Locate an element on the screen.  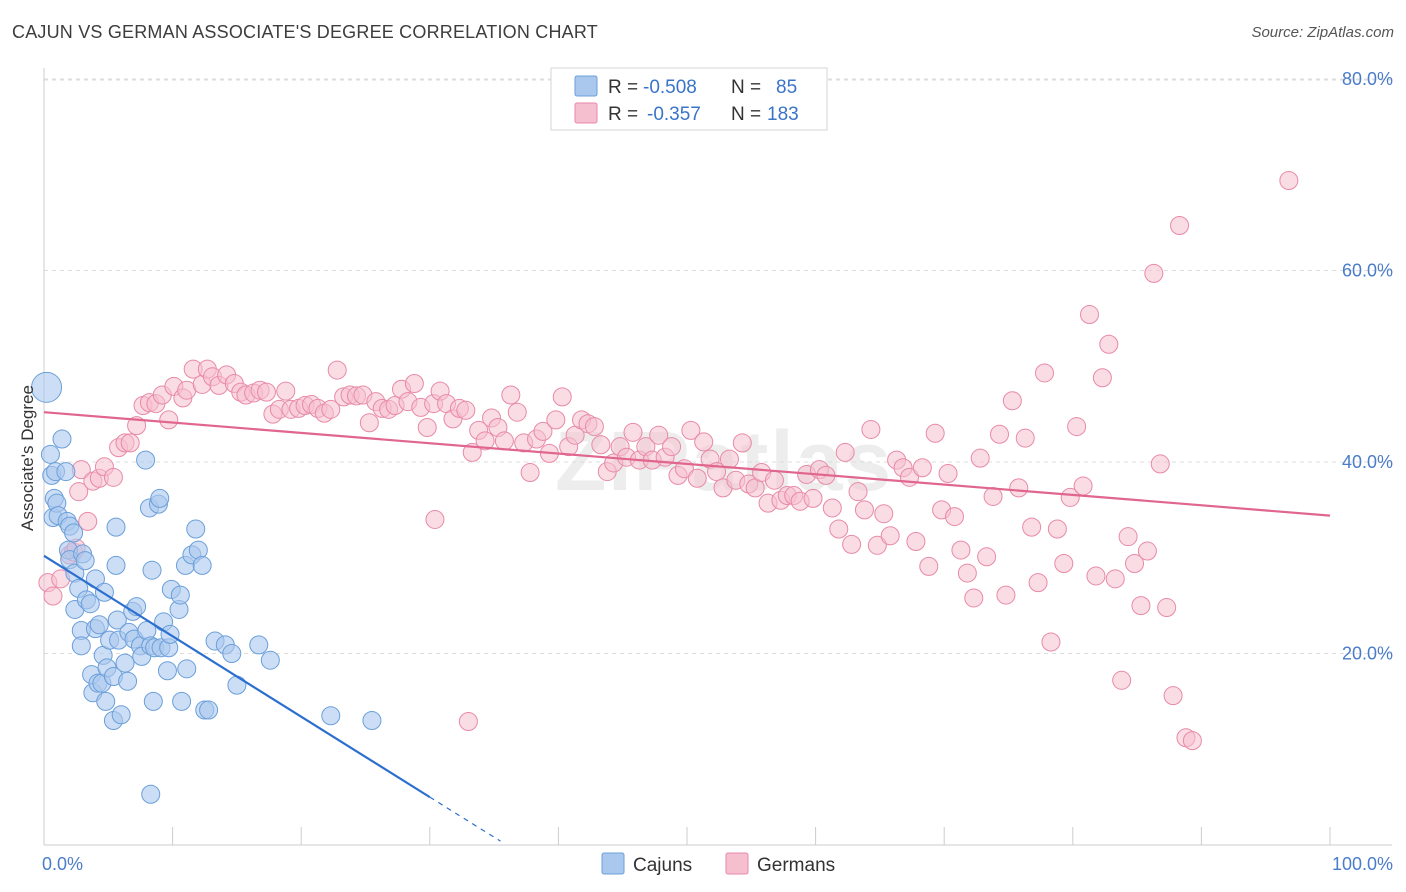
trend-line-cajuns is located at coordinates (237, 676).